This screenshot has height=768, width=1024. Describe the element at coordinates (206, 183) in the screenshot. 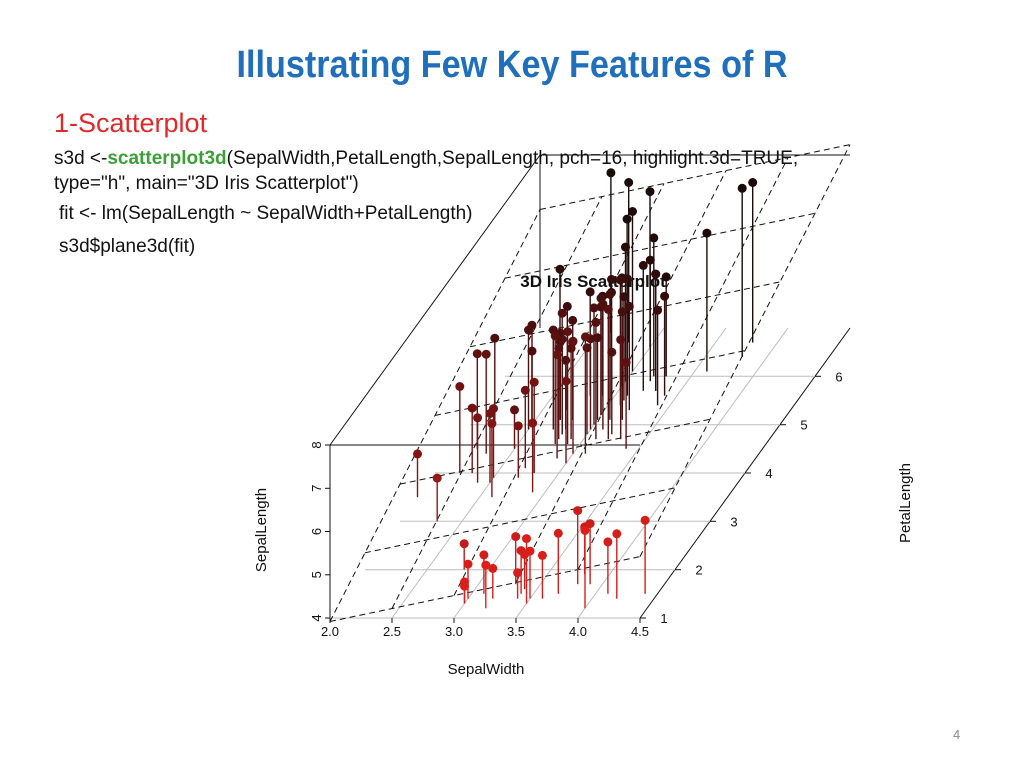

I see `code-line-2: type="h", main="3D Iris Scatterplot")` at that location.